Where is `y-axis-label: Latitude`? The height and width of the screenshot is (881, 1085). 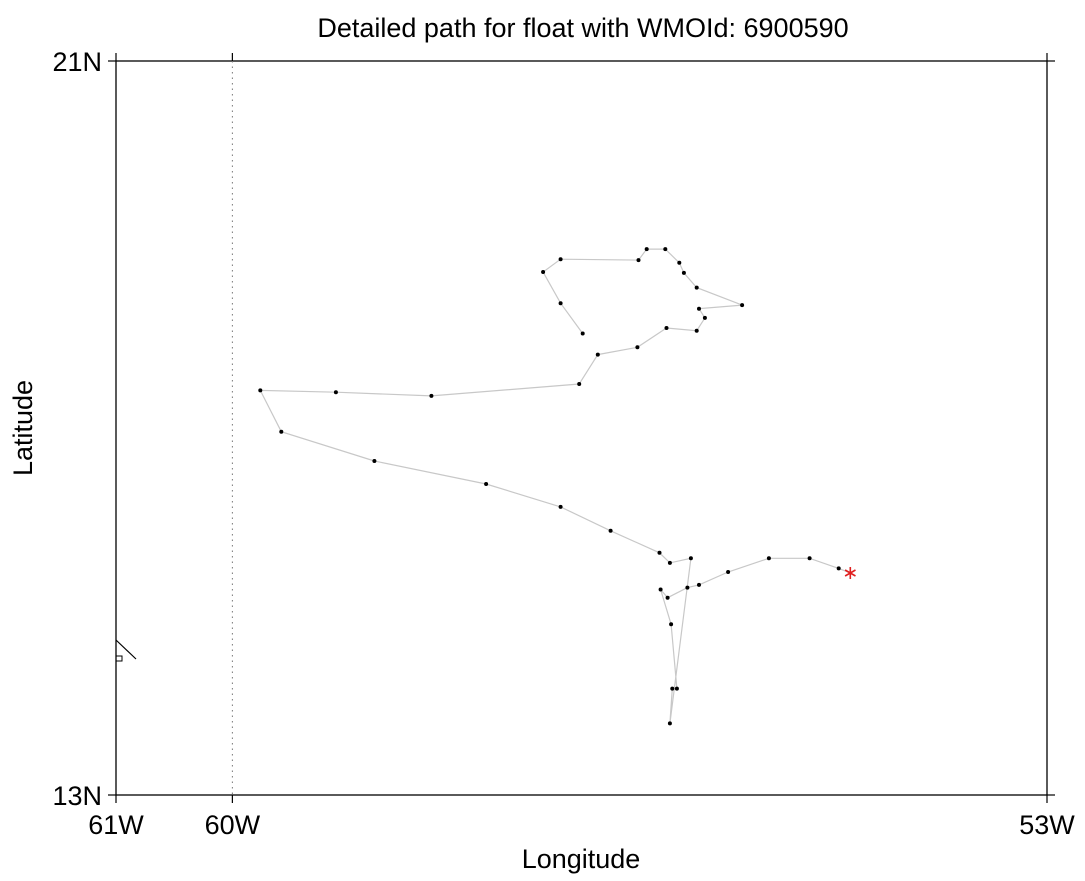
y-axis-label: Latitude is located at coordinates (23, 428).